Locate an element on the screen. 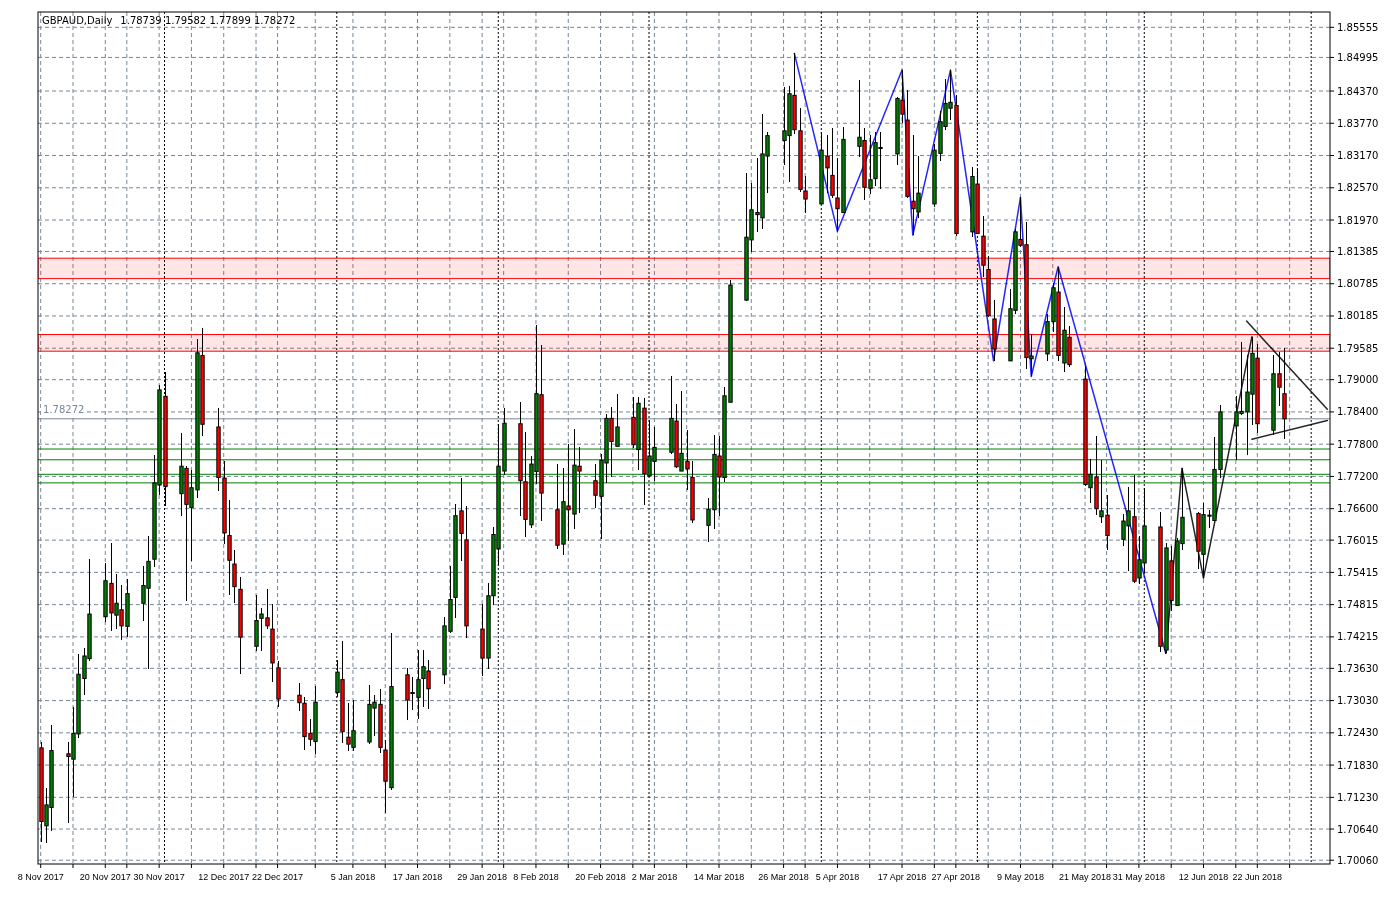  y-tick-label: 1.72430 is located at coordinates (1358, 733).